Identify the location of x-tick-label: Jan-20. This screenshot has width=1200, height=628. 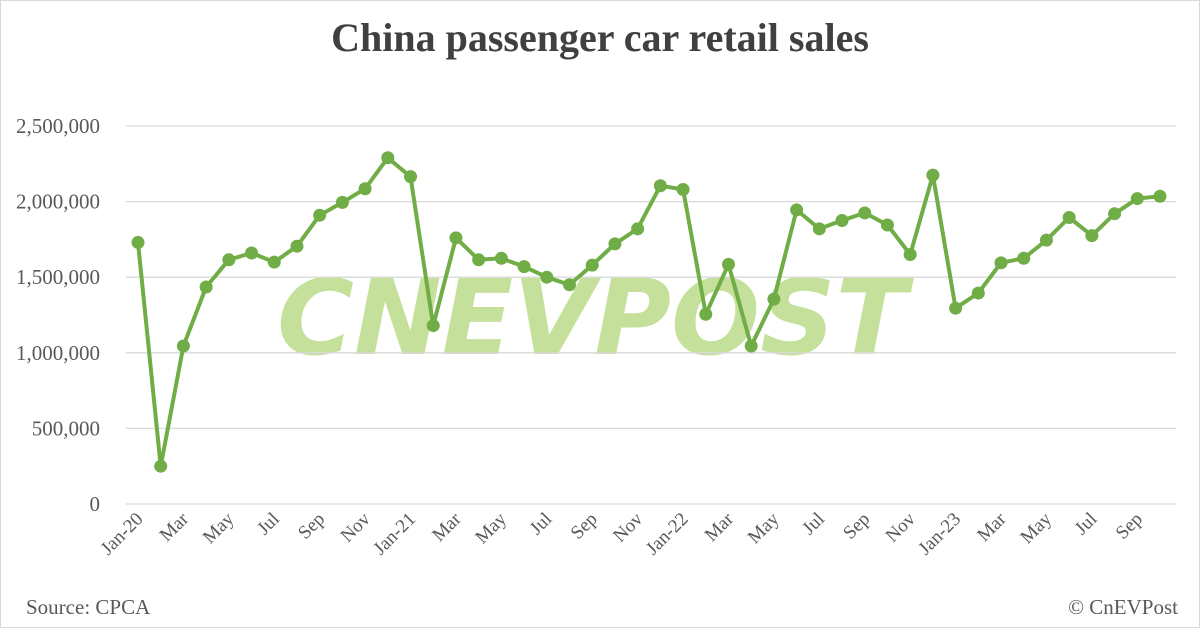
(122, 534).